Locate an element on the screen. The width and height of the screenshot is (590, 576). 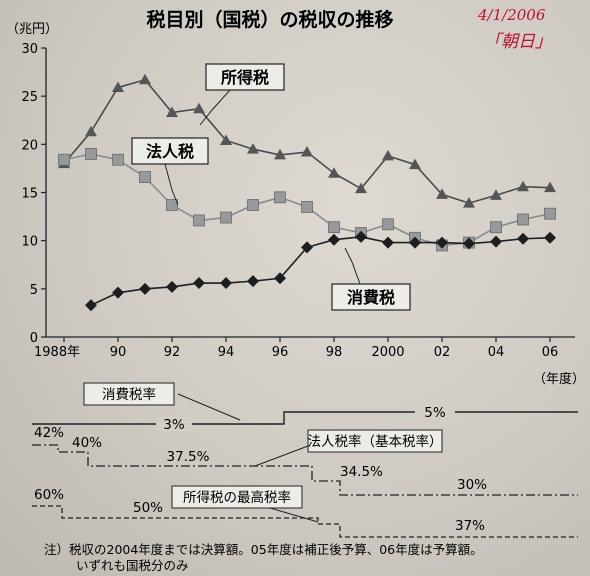
footnote-line1: 注）税収の2004年度までは決算額。05年度は補正後予算、06年度は予算額。 is located at coordinates (263, 549).